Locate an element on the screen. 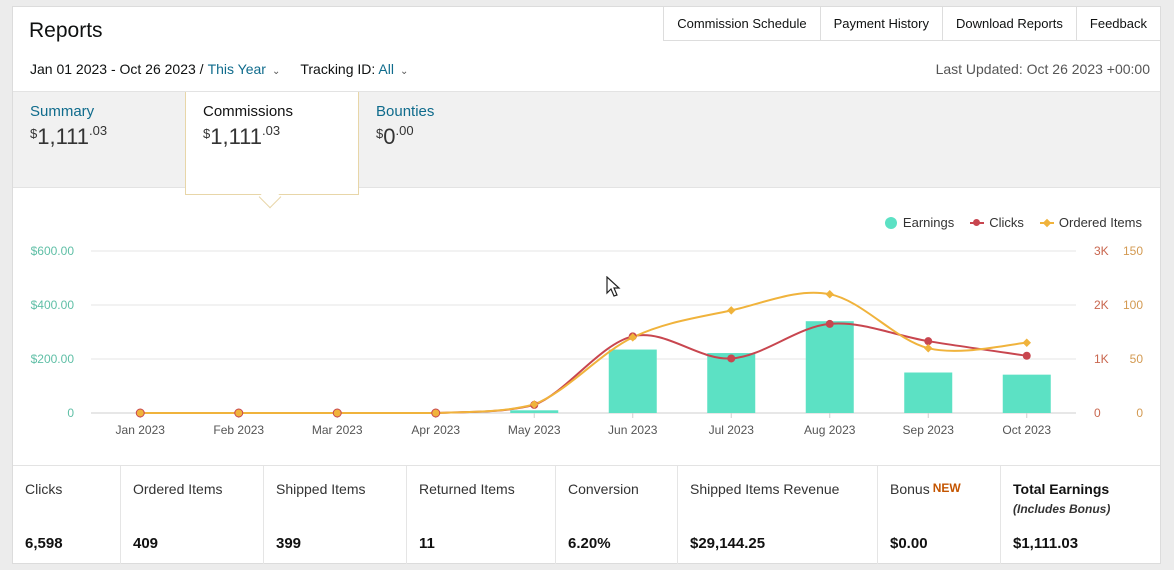 This screenshot has height=570, width=1174. chart-legend: Earnings Clicks Ordered Items is located at coordinates (1005, 222).